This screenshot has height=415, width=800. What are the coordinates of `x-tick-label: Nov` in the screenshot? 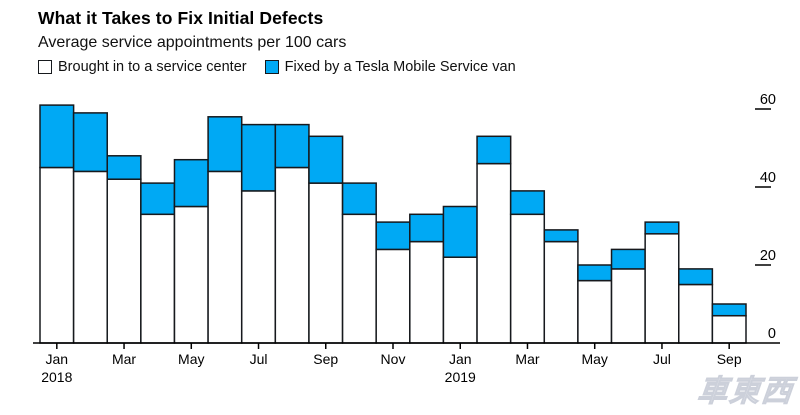 It's located at (393, 359).